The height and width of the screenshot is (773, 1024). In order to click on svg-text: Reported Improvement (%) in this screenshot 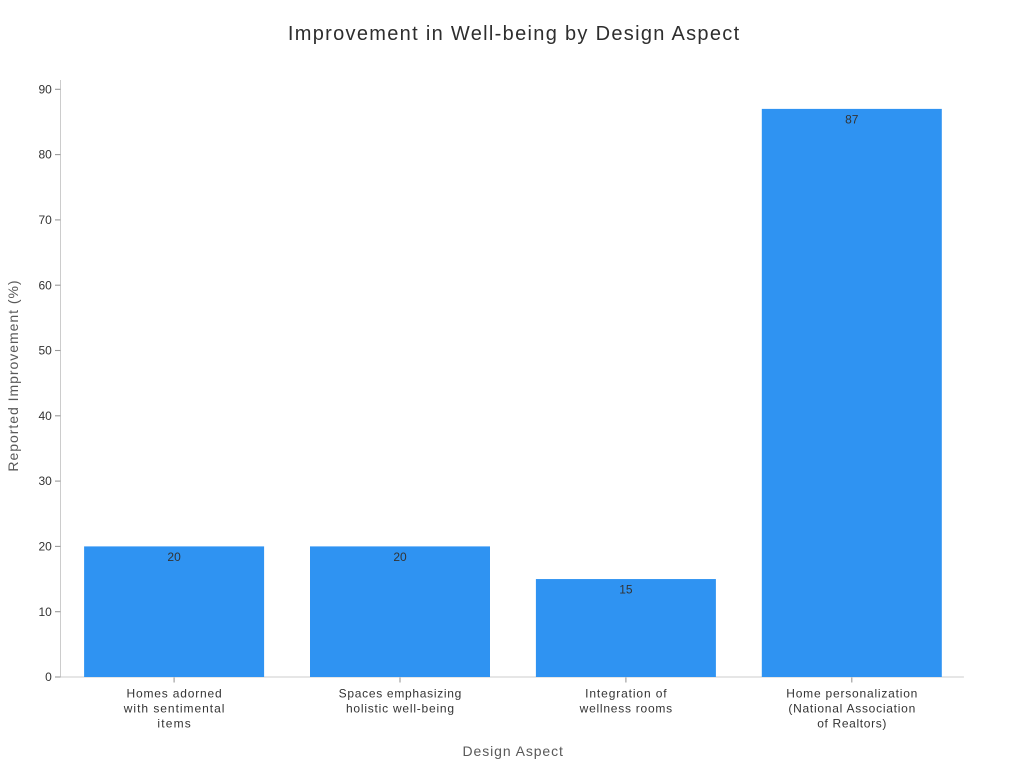, I will do `click(13, 375)`.